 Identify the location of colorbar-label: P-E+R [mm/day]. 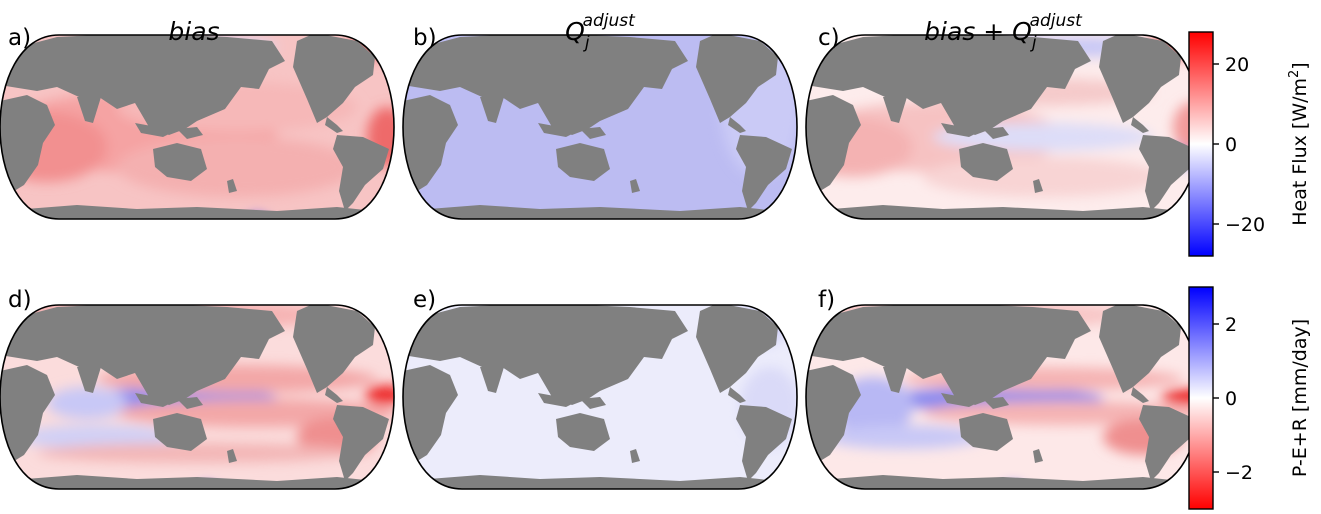
(1300, 398).